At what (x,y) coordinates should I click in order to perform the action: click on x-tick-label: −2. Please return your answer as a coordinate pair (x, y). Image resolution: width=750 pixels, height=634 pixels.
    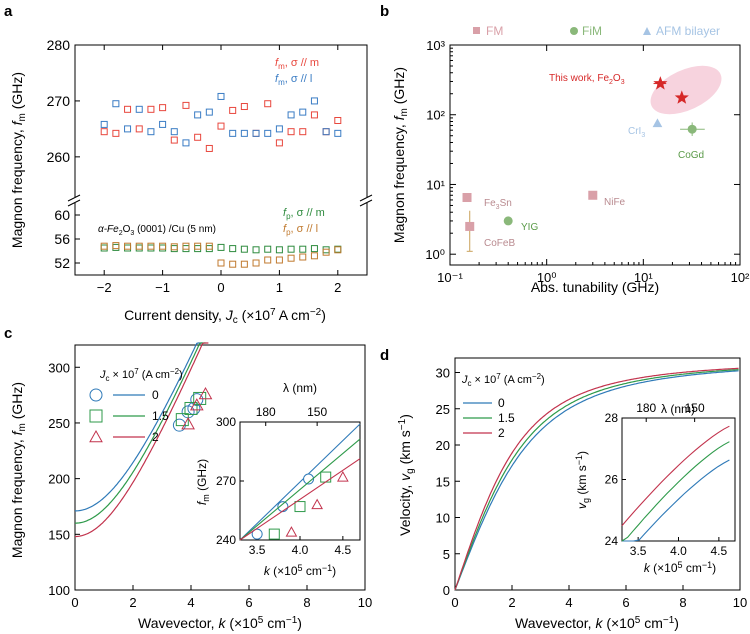
    Looking at the image, I should click on (104, 287).